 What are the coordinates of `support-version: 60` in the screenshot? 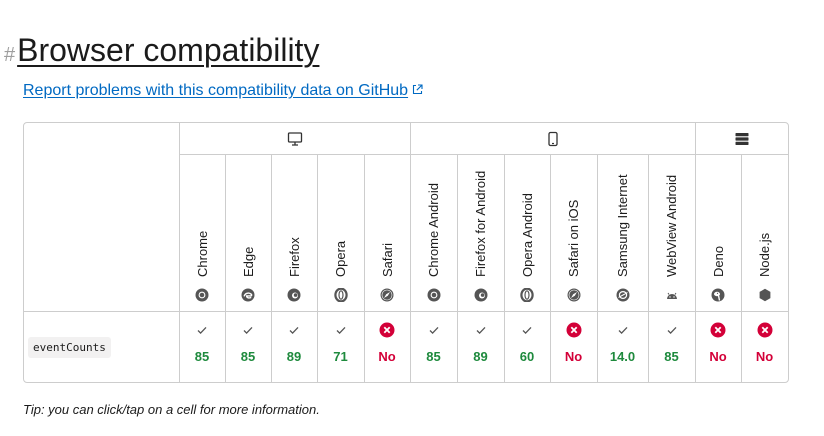 It's located at (527, 356).